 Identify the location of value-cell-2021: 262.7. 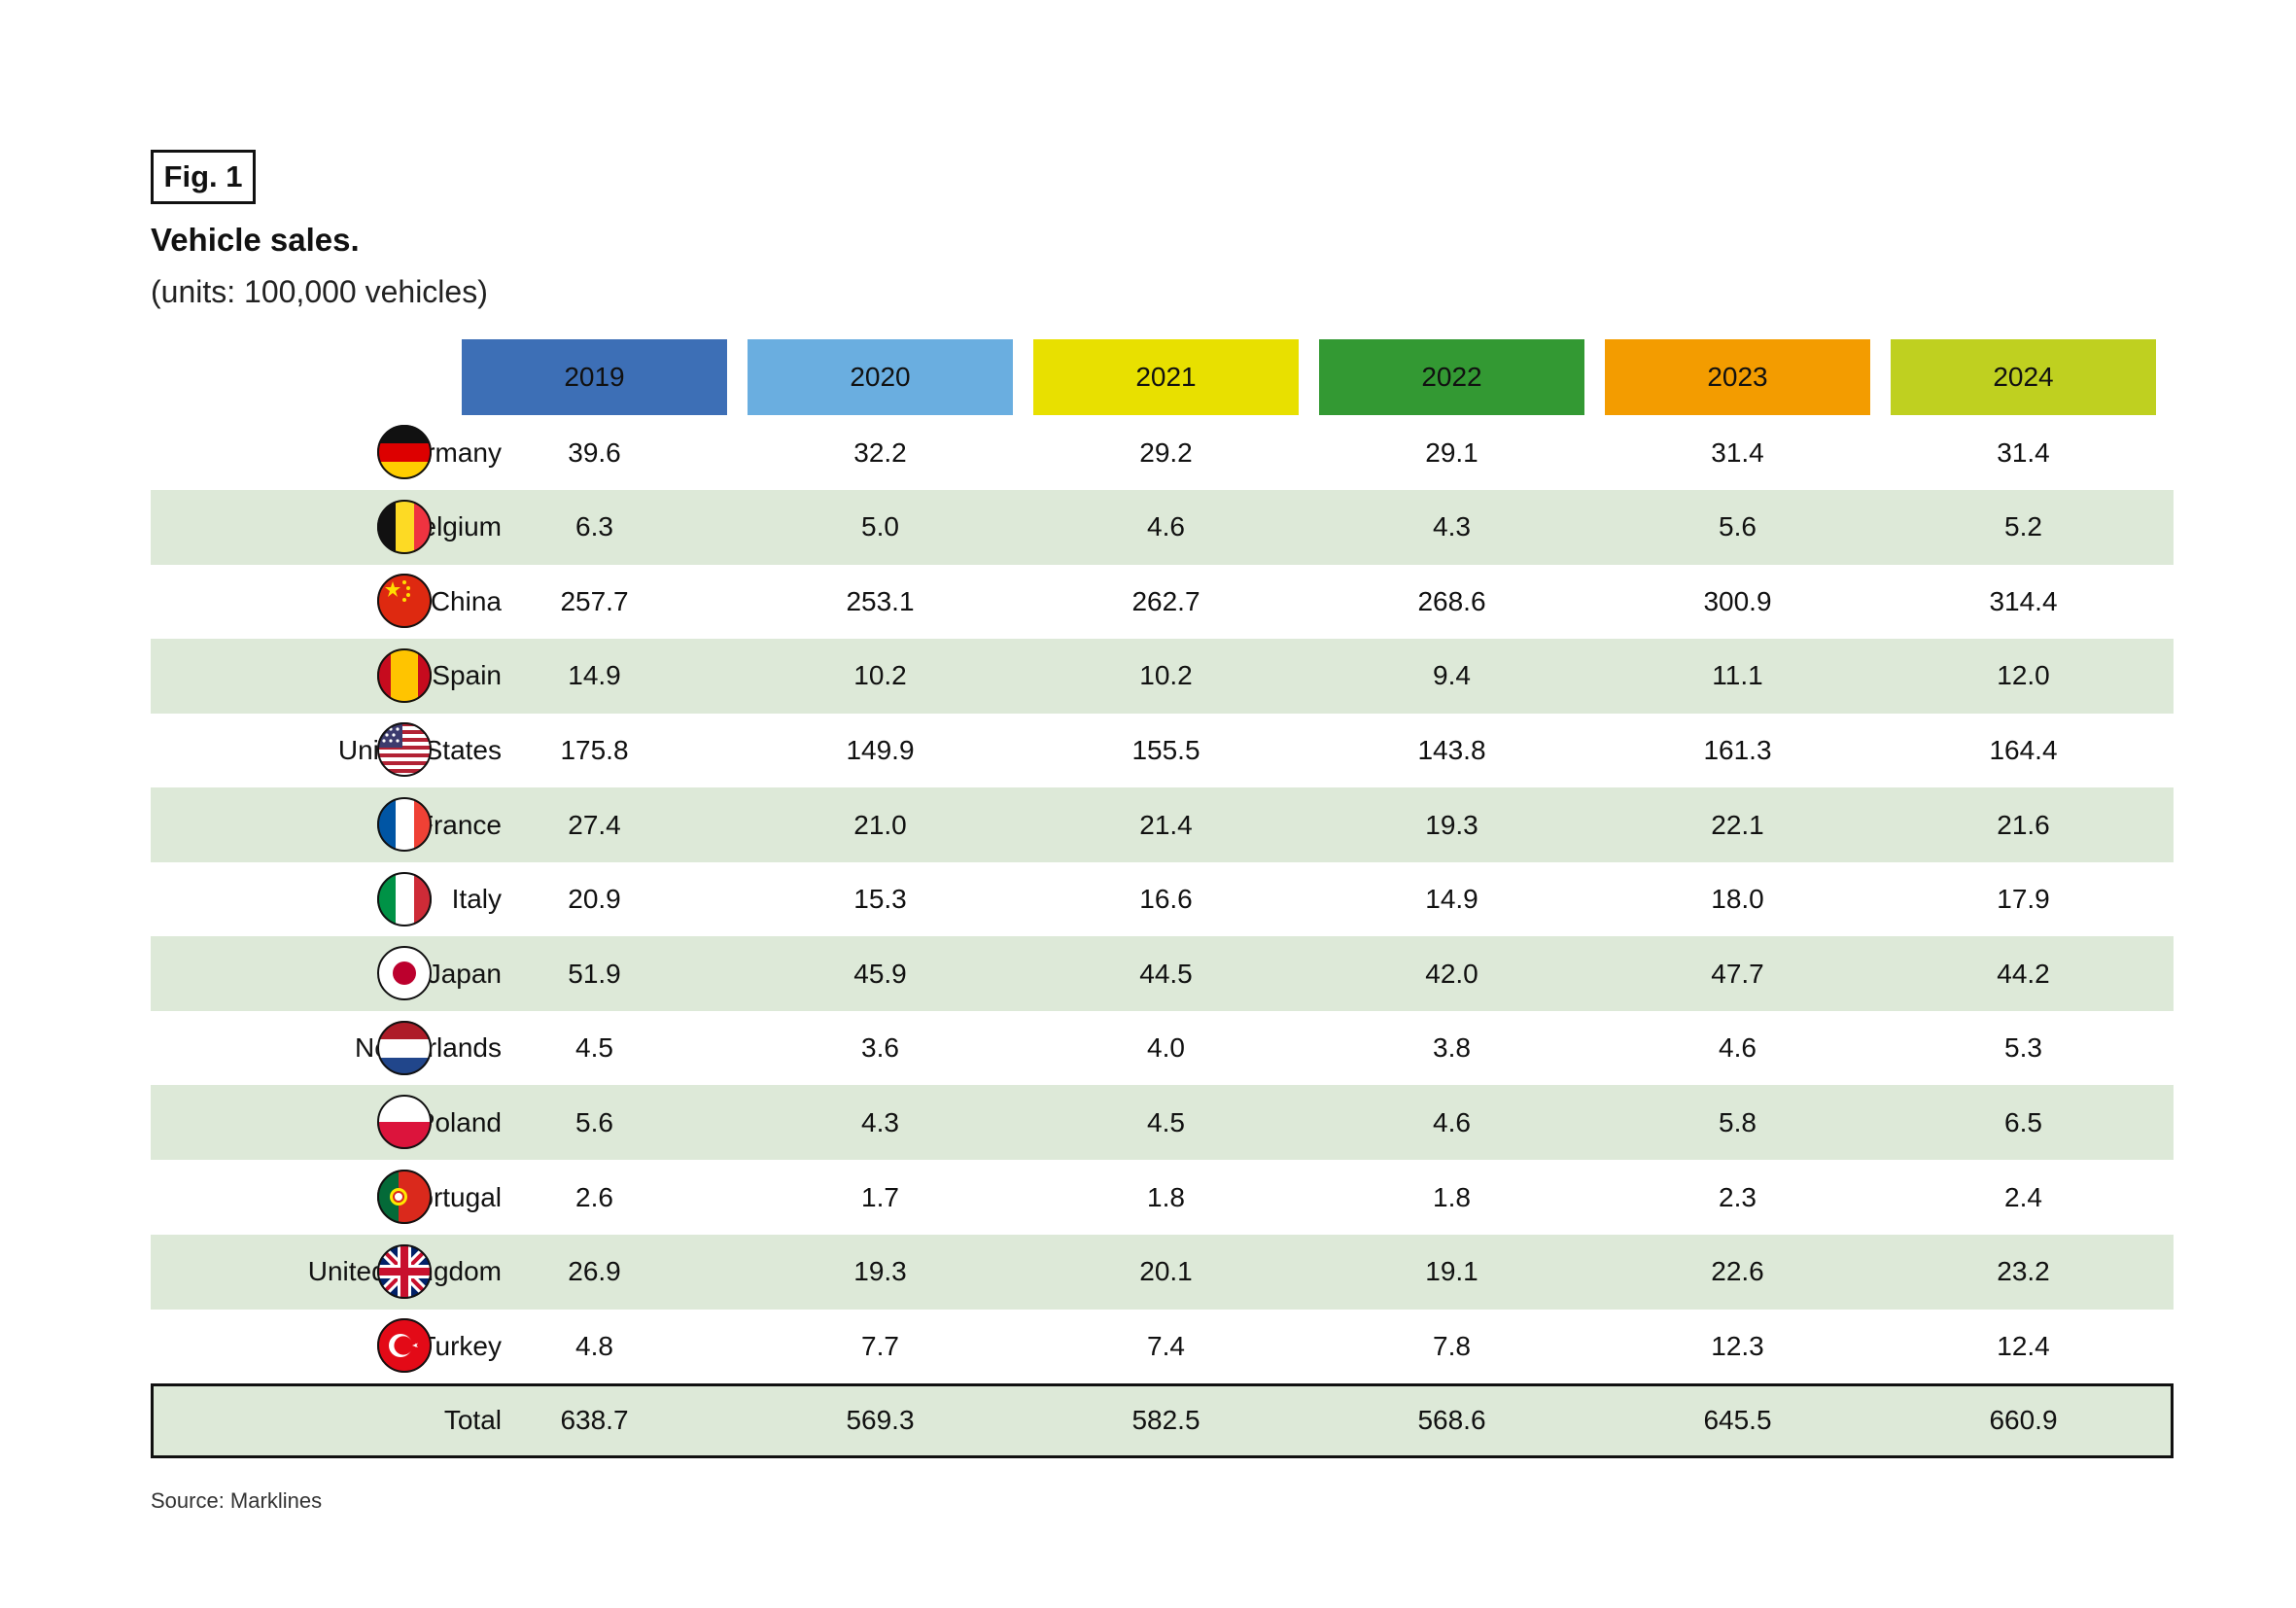
(1165, 600).